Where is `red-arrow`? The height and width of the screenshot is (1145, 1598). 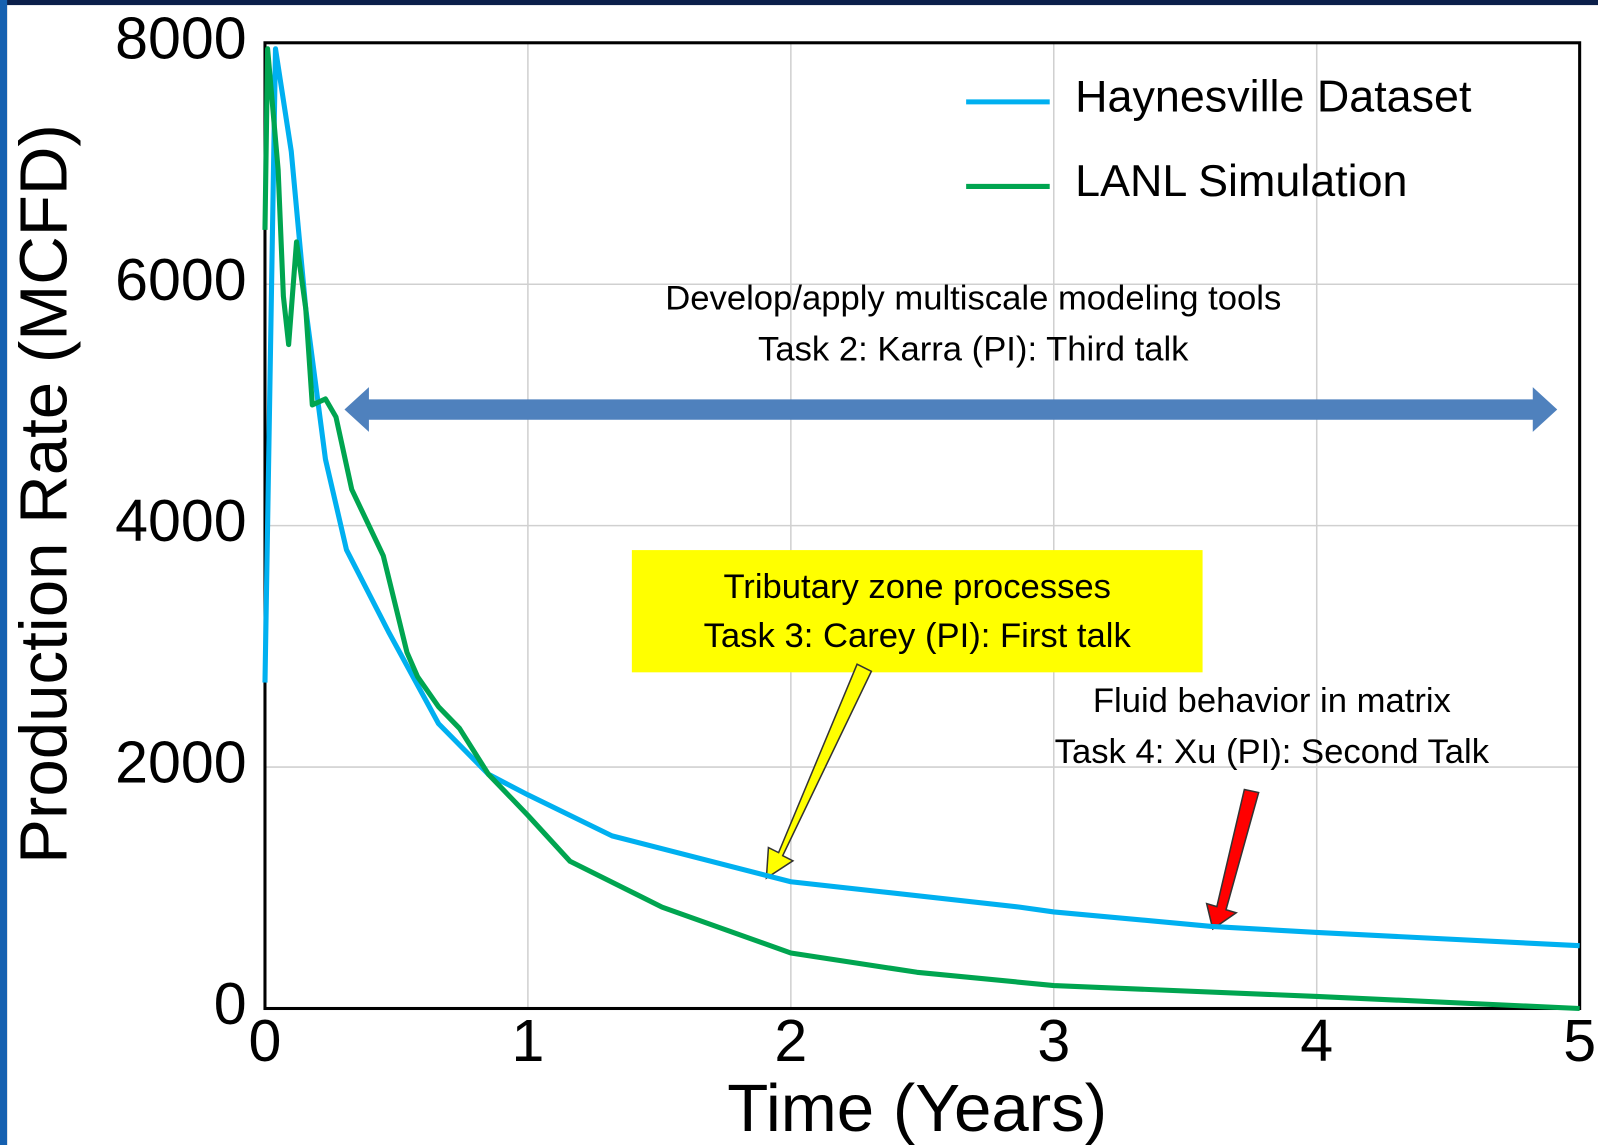
red-arrow is located at coordinates (1232, 859).